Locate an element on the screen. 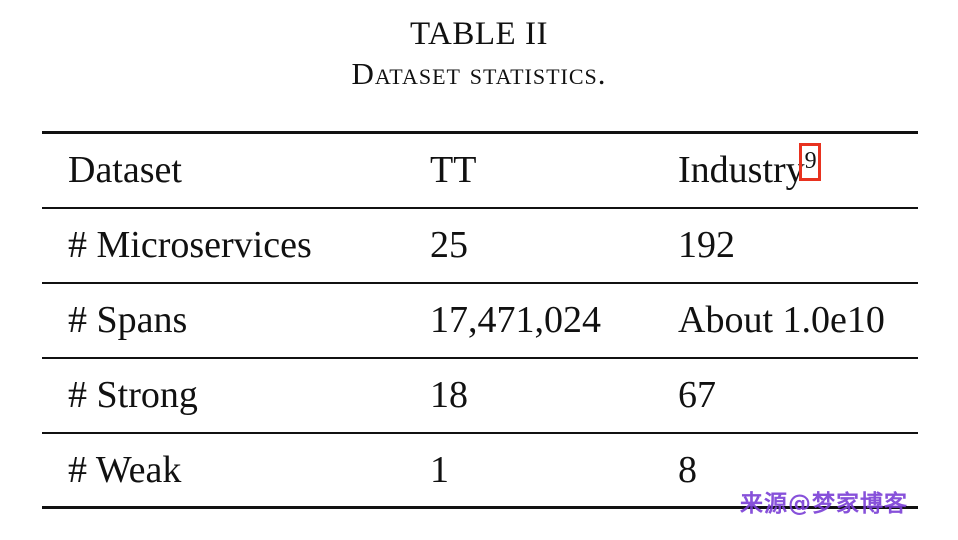  tt-value: 1 is located at coordinates (439, 469).